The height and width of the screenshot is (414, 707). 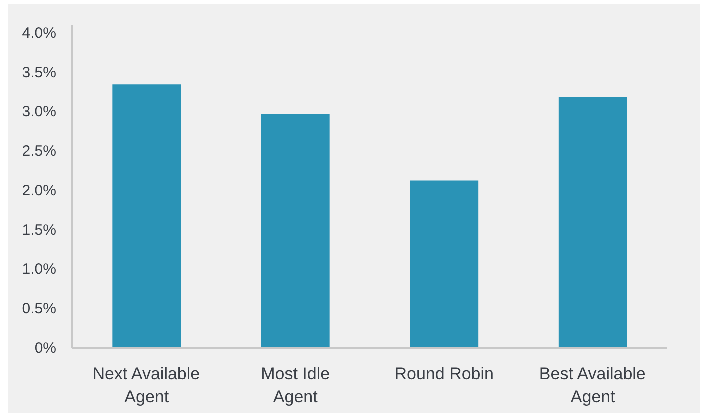 I want to click on y-tick-label: 1.0%, so click(x=39, y=269).